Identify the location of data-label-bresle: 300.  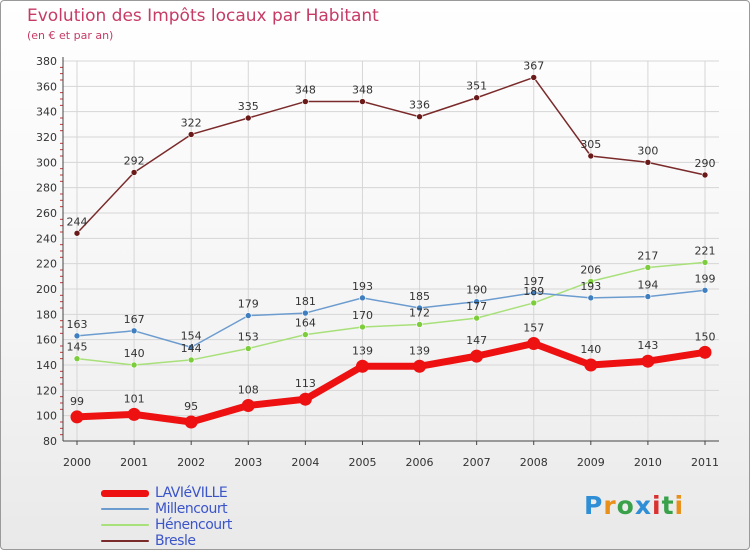
(647, 150).